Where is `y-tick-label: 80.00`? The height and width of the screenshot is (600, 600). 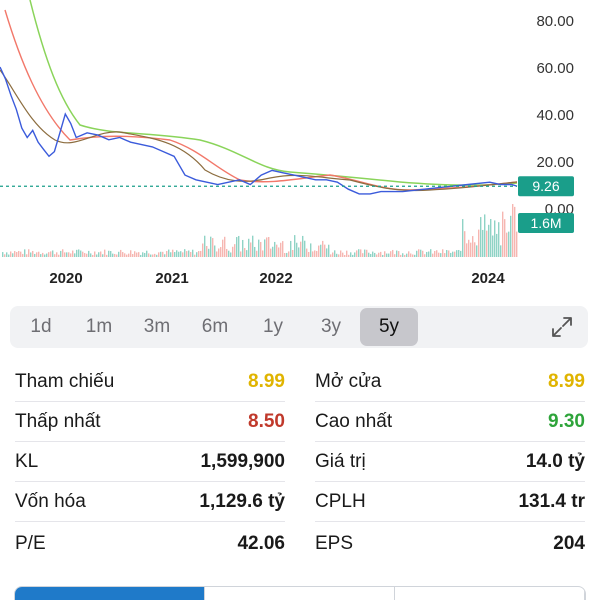
y-tick-label: 80.00 is located at coordinates (555, 21).